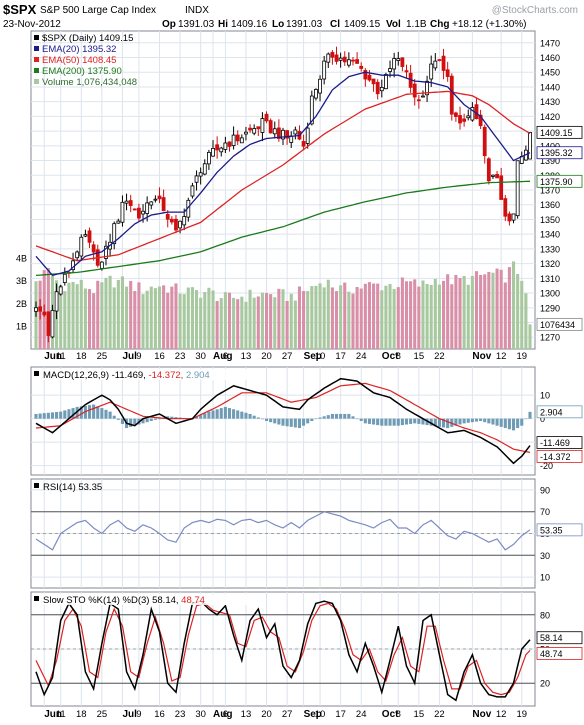 This screenshot has width=584, height=725. I want to click on price-tick-label: 1330, so click(550, 249).